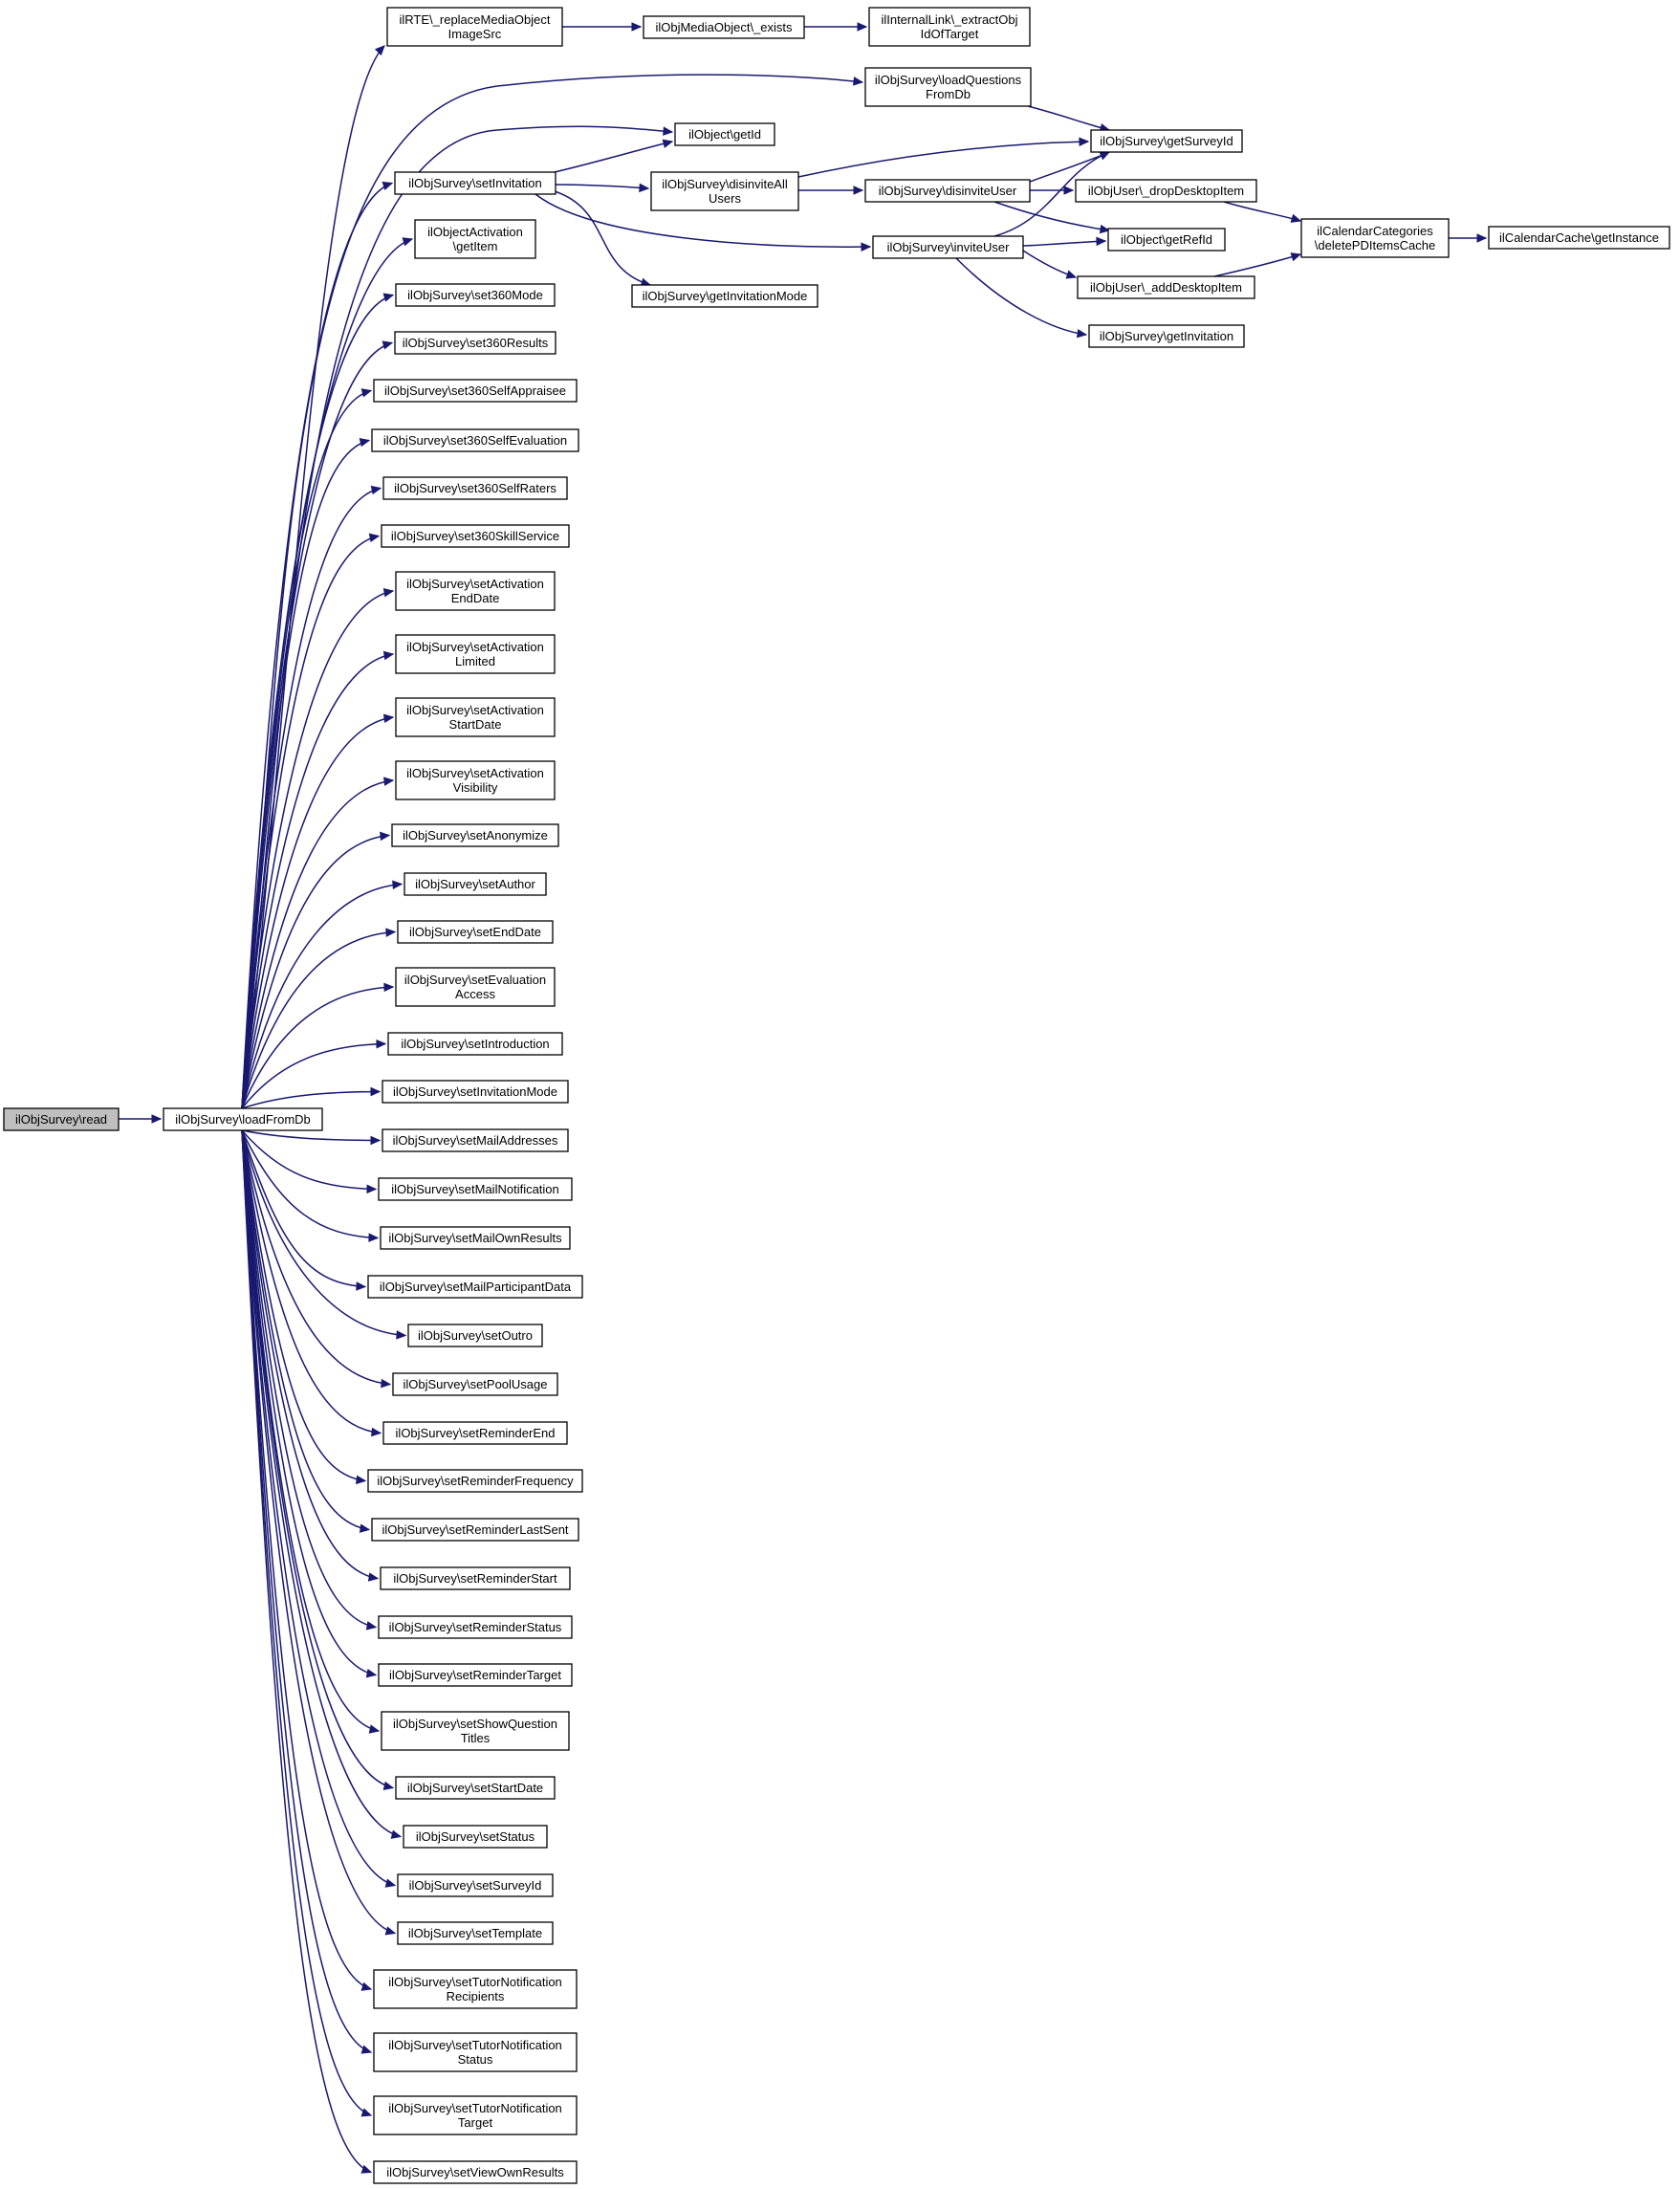 The height and width of the screenshot is (2189, 1680). I want to click on node-getInvitationMode: ilObjSurvey\getInvitationMode, so click(725, 296).